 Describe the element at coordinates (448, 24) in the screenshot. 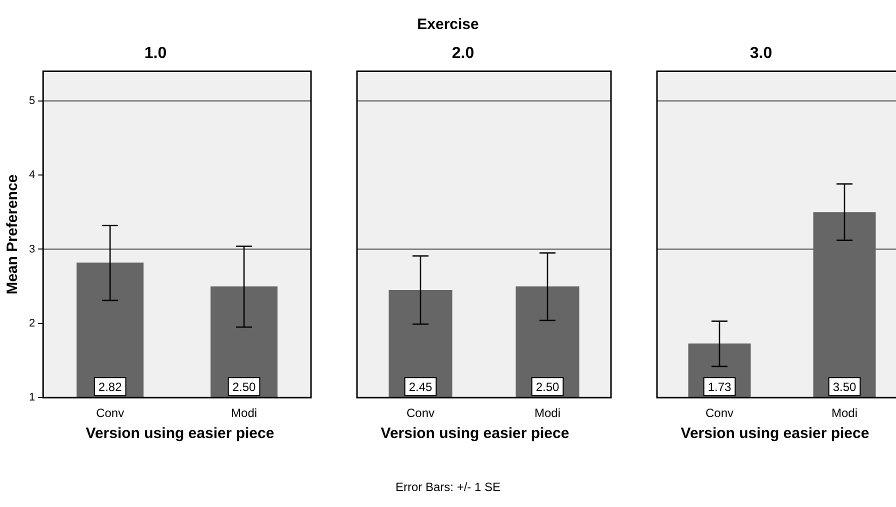

I see `text: Exercise` at that location.